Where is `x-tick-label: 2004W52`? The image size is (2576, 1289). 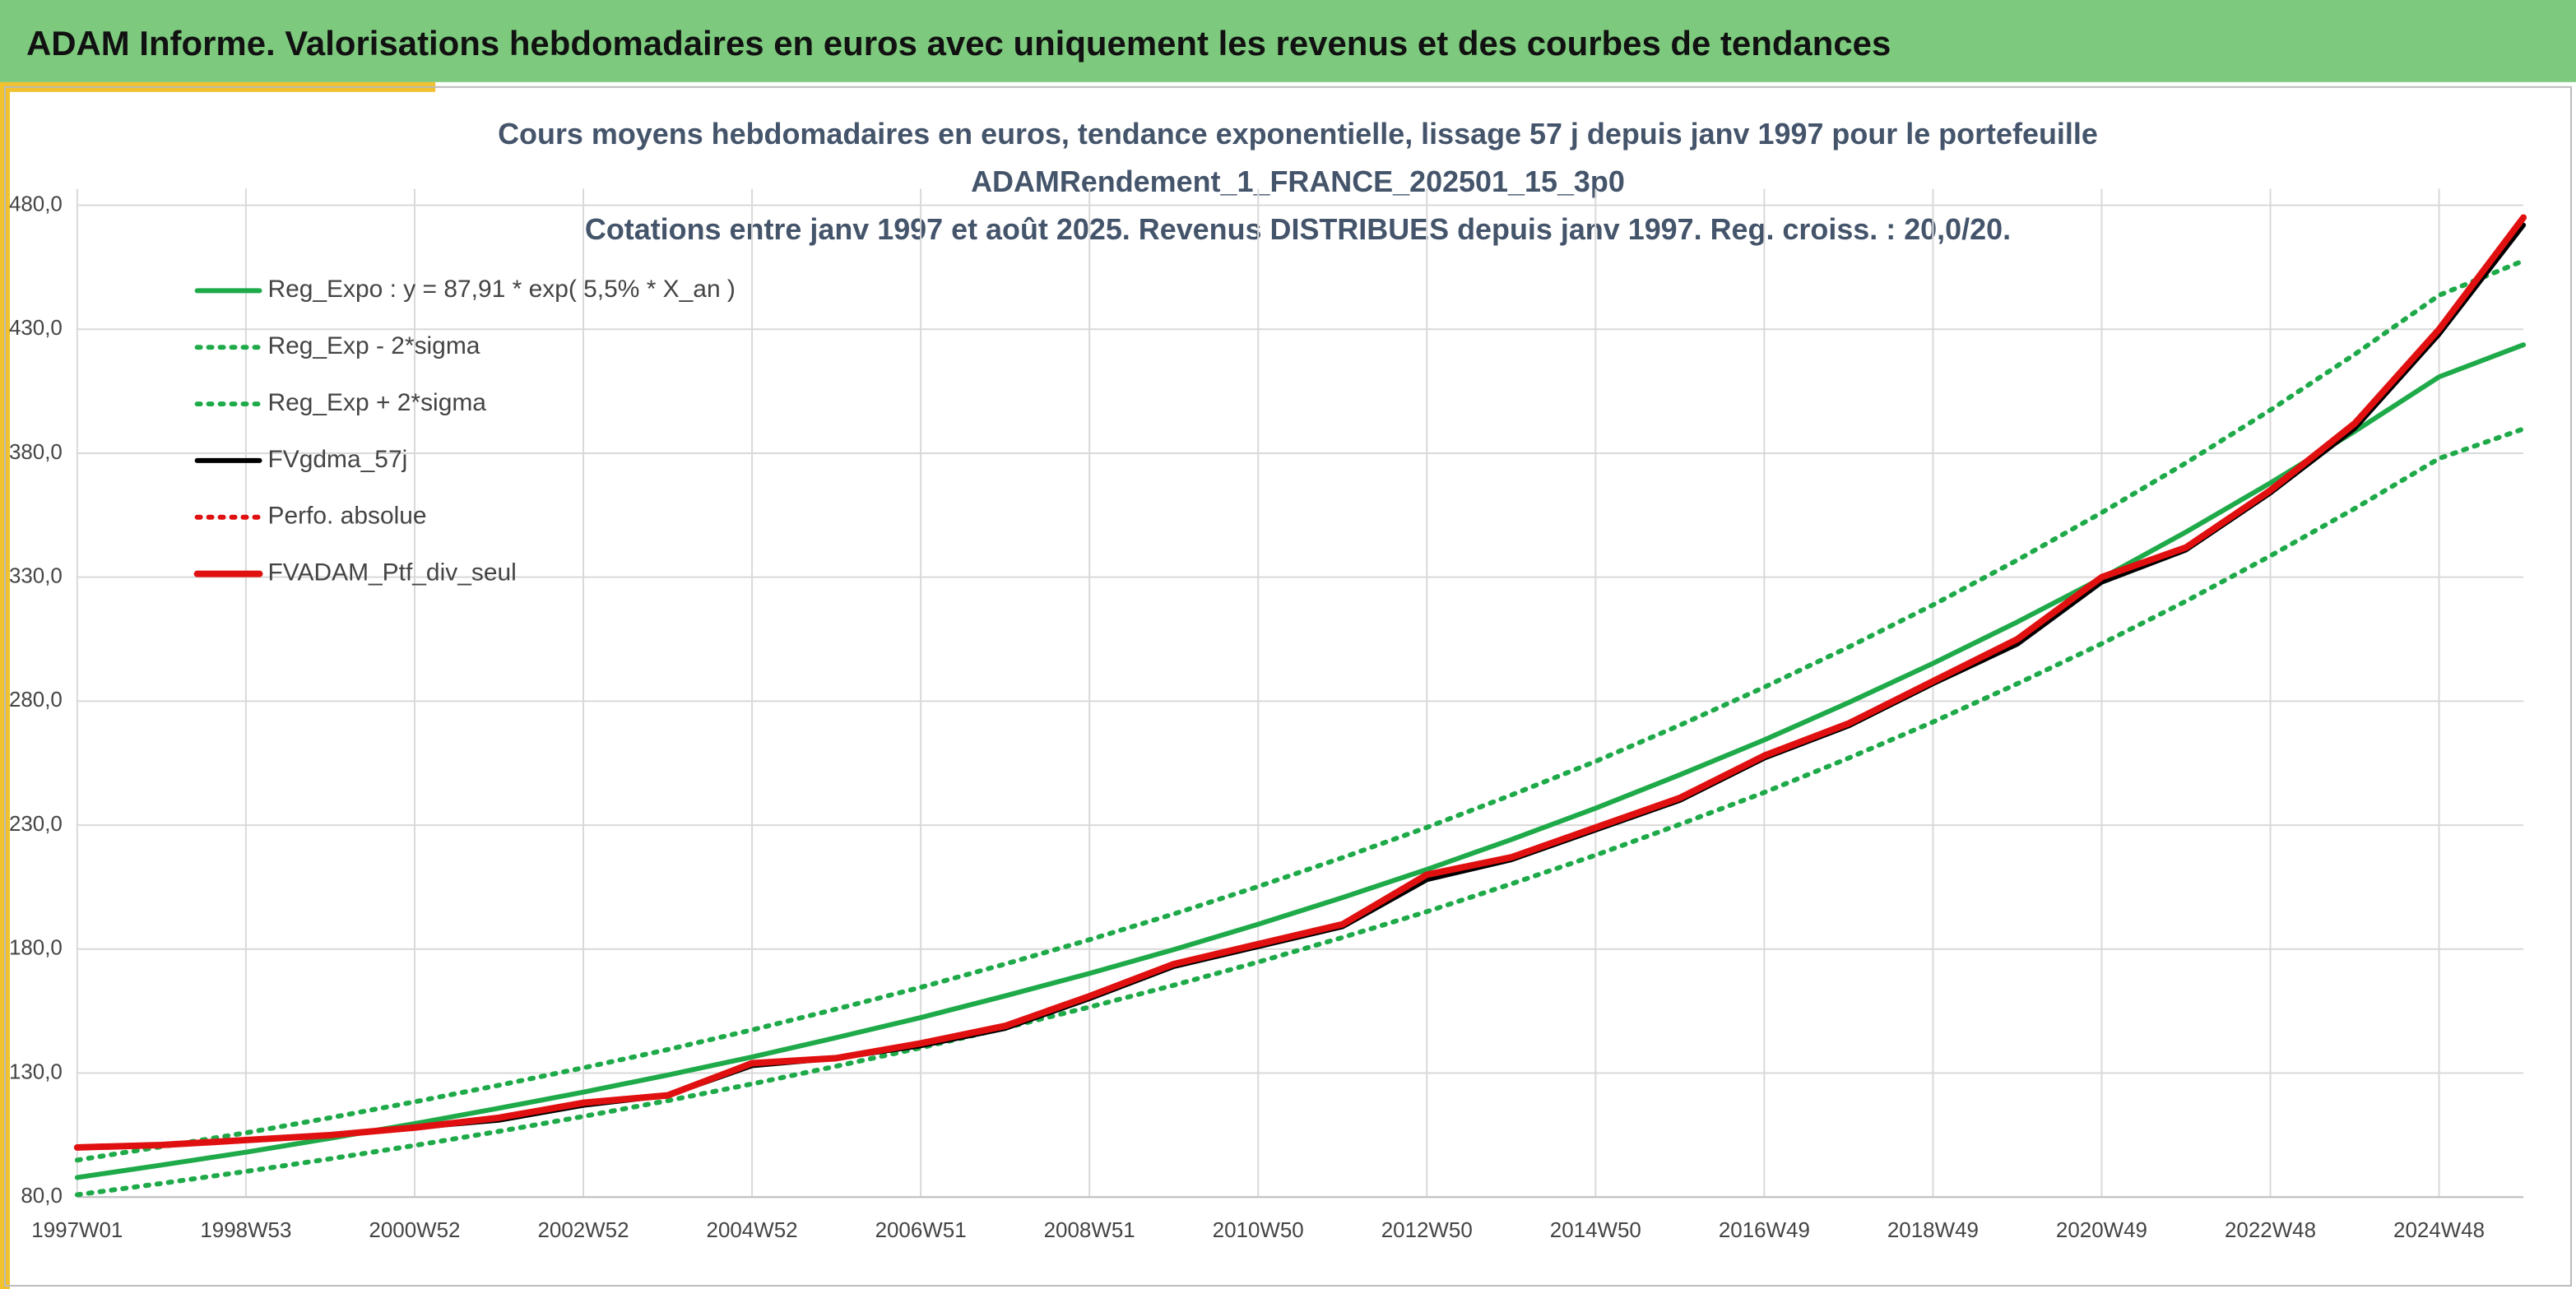
x-tick-label: 2004W52 is located at coordinates (752, 1230).